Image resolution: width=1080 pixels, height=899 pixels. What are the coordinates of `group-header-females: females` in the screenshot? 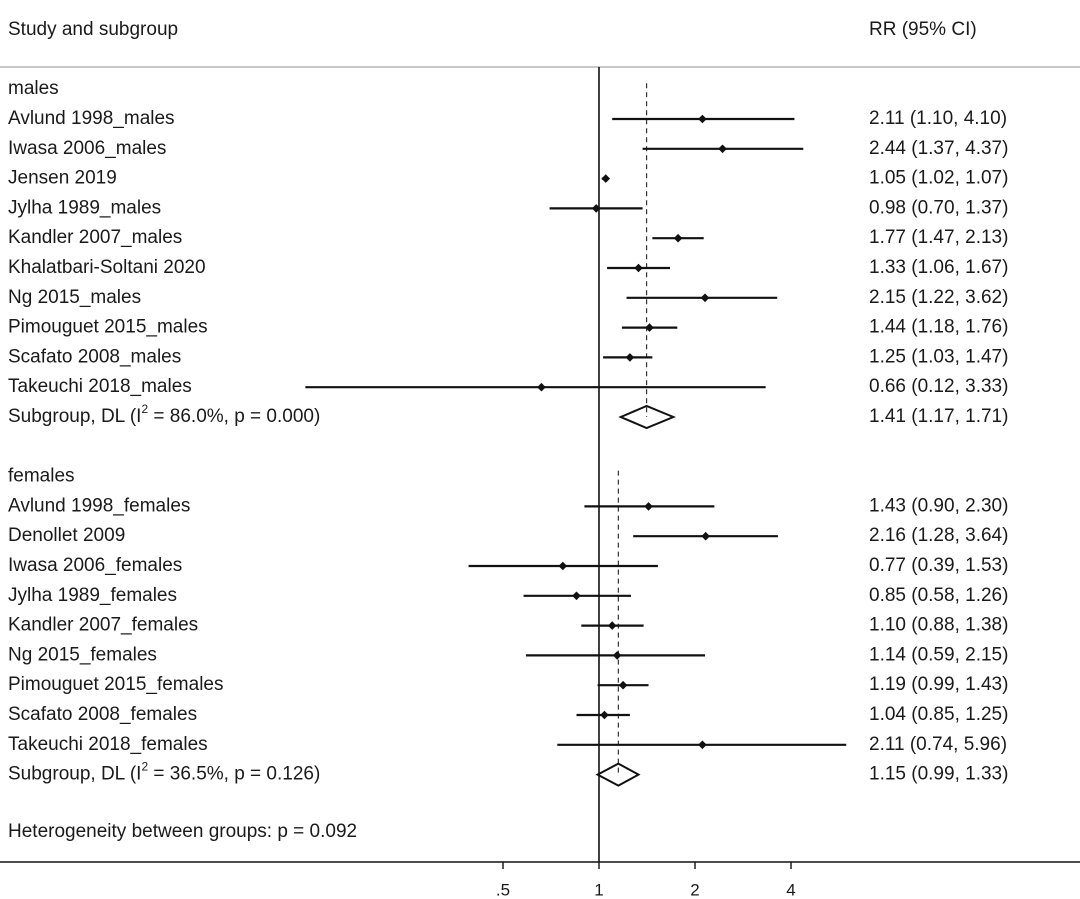 It's located at (41, 476).